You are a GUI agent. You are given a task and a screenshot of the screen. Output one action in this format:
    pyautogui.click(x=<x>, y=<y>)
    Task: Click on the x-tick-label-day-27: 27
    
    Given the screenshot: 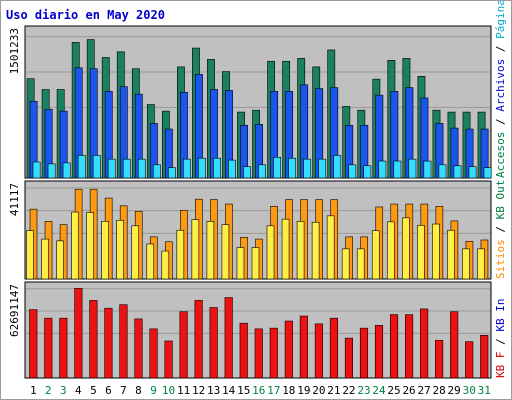 What is the action you would take?
    pyautogui.click(x=423, y=390)
    